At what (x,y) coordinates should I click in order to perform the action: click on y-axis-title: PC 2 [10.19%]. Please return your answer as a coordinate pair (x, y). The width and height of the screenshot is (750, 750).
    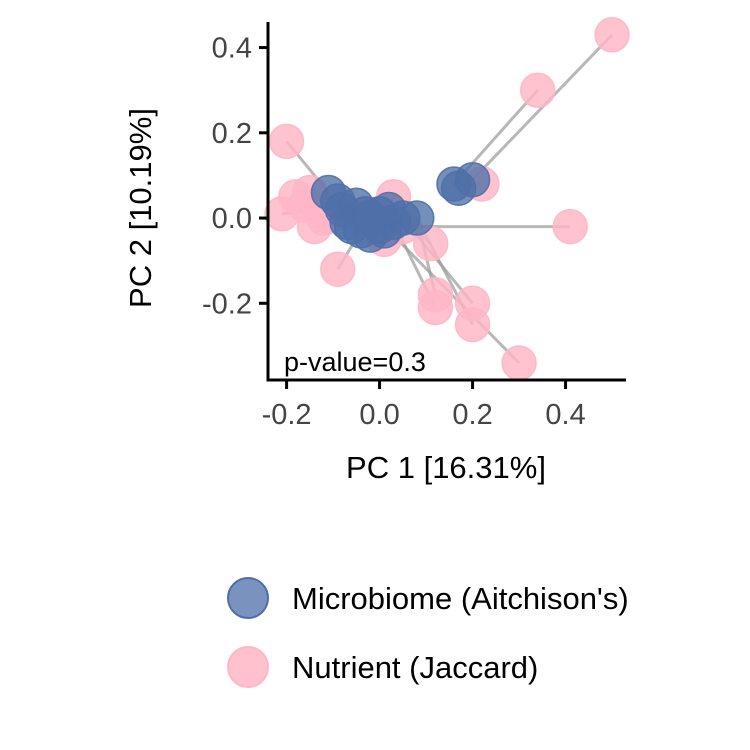
    Looking at the image, I should click on (140, 208).